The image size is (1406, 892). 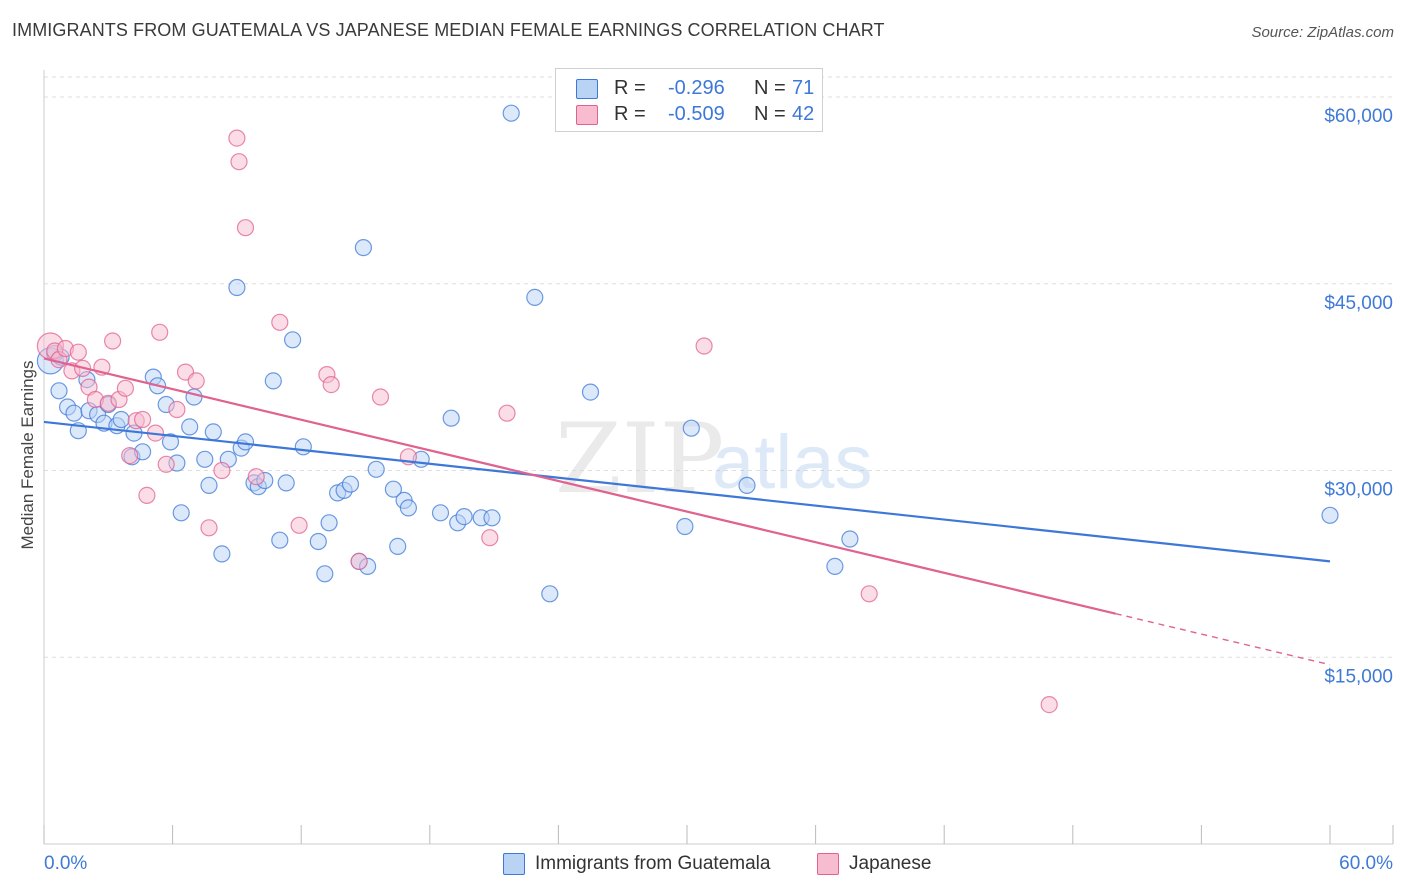 I want to click on legend-label-guatemala: Immigrants from Guatemala, so click(x=653, y=863).